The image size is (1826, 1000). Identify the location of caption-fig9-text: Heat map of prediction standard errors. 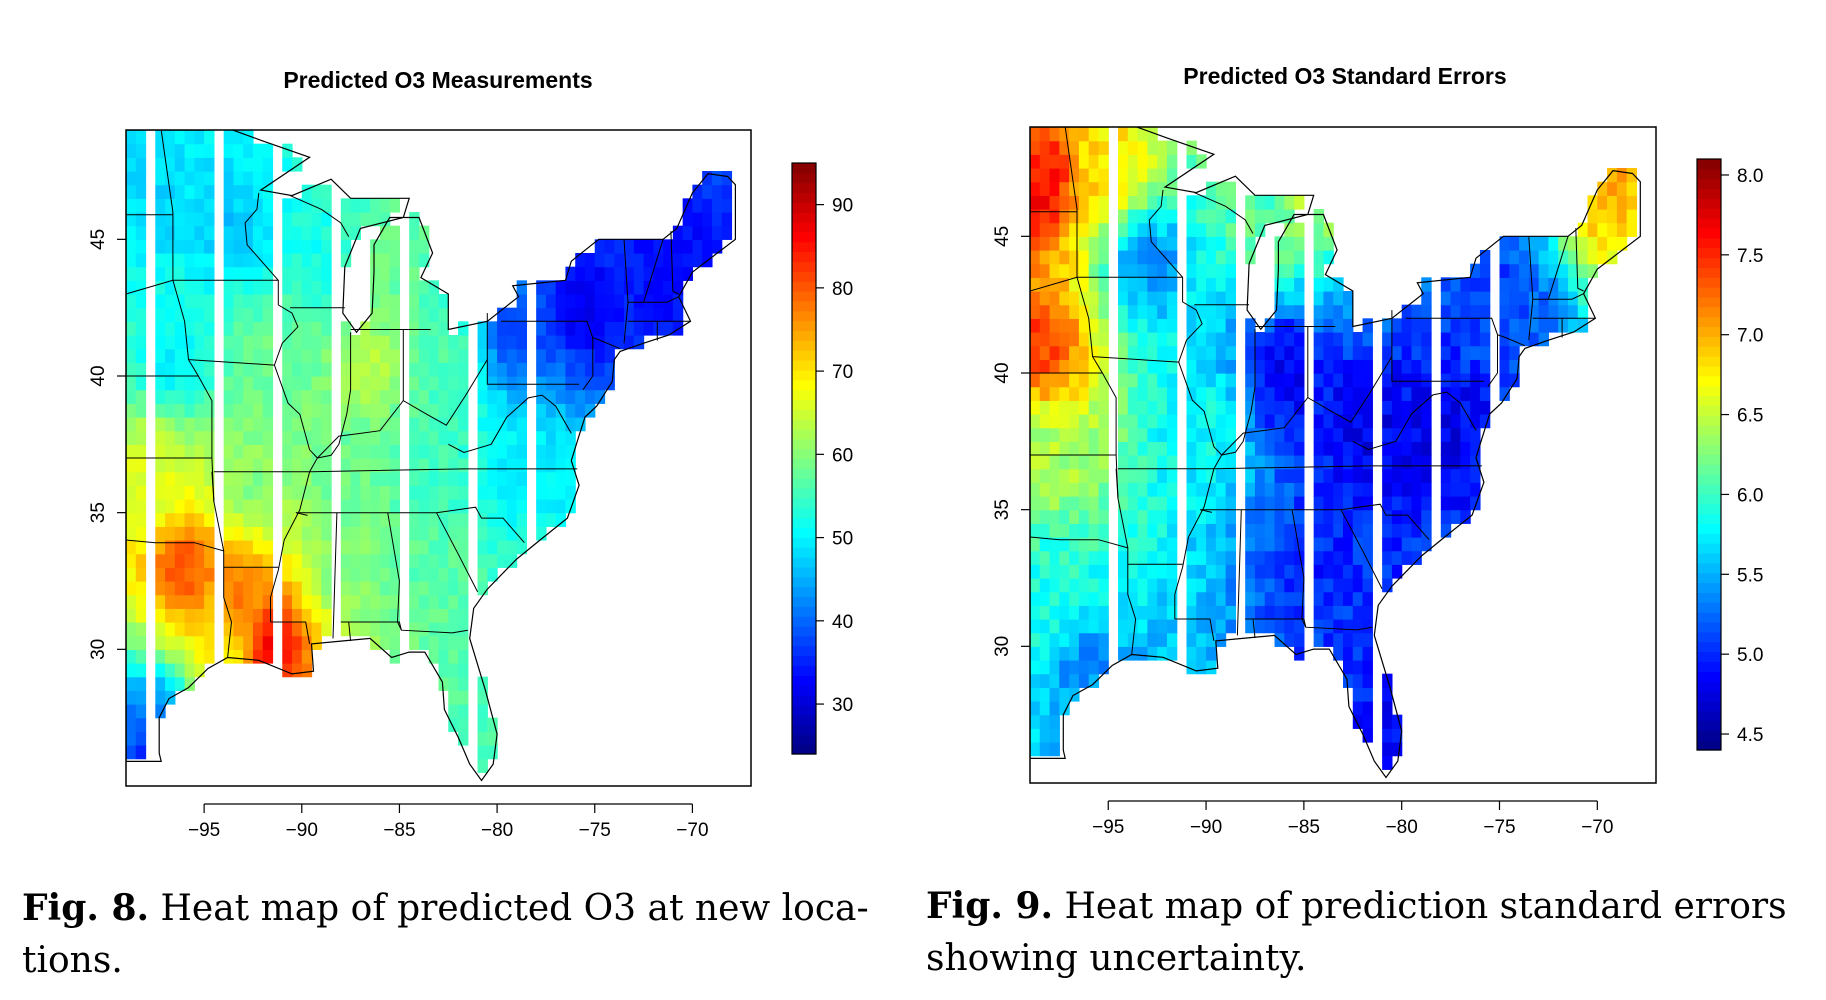
(1420, 906).